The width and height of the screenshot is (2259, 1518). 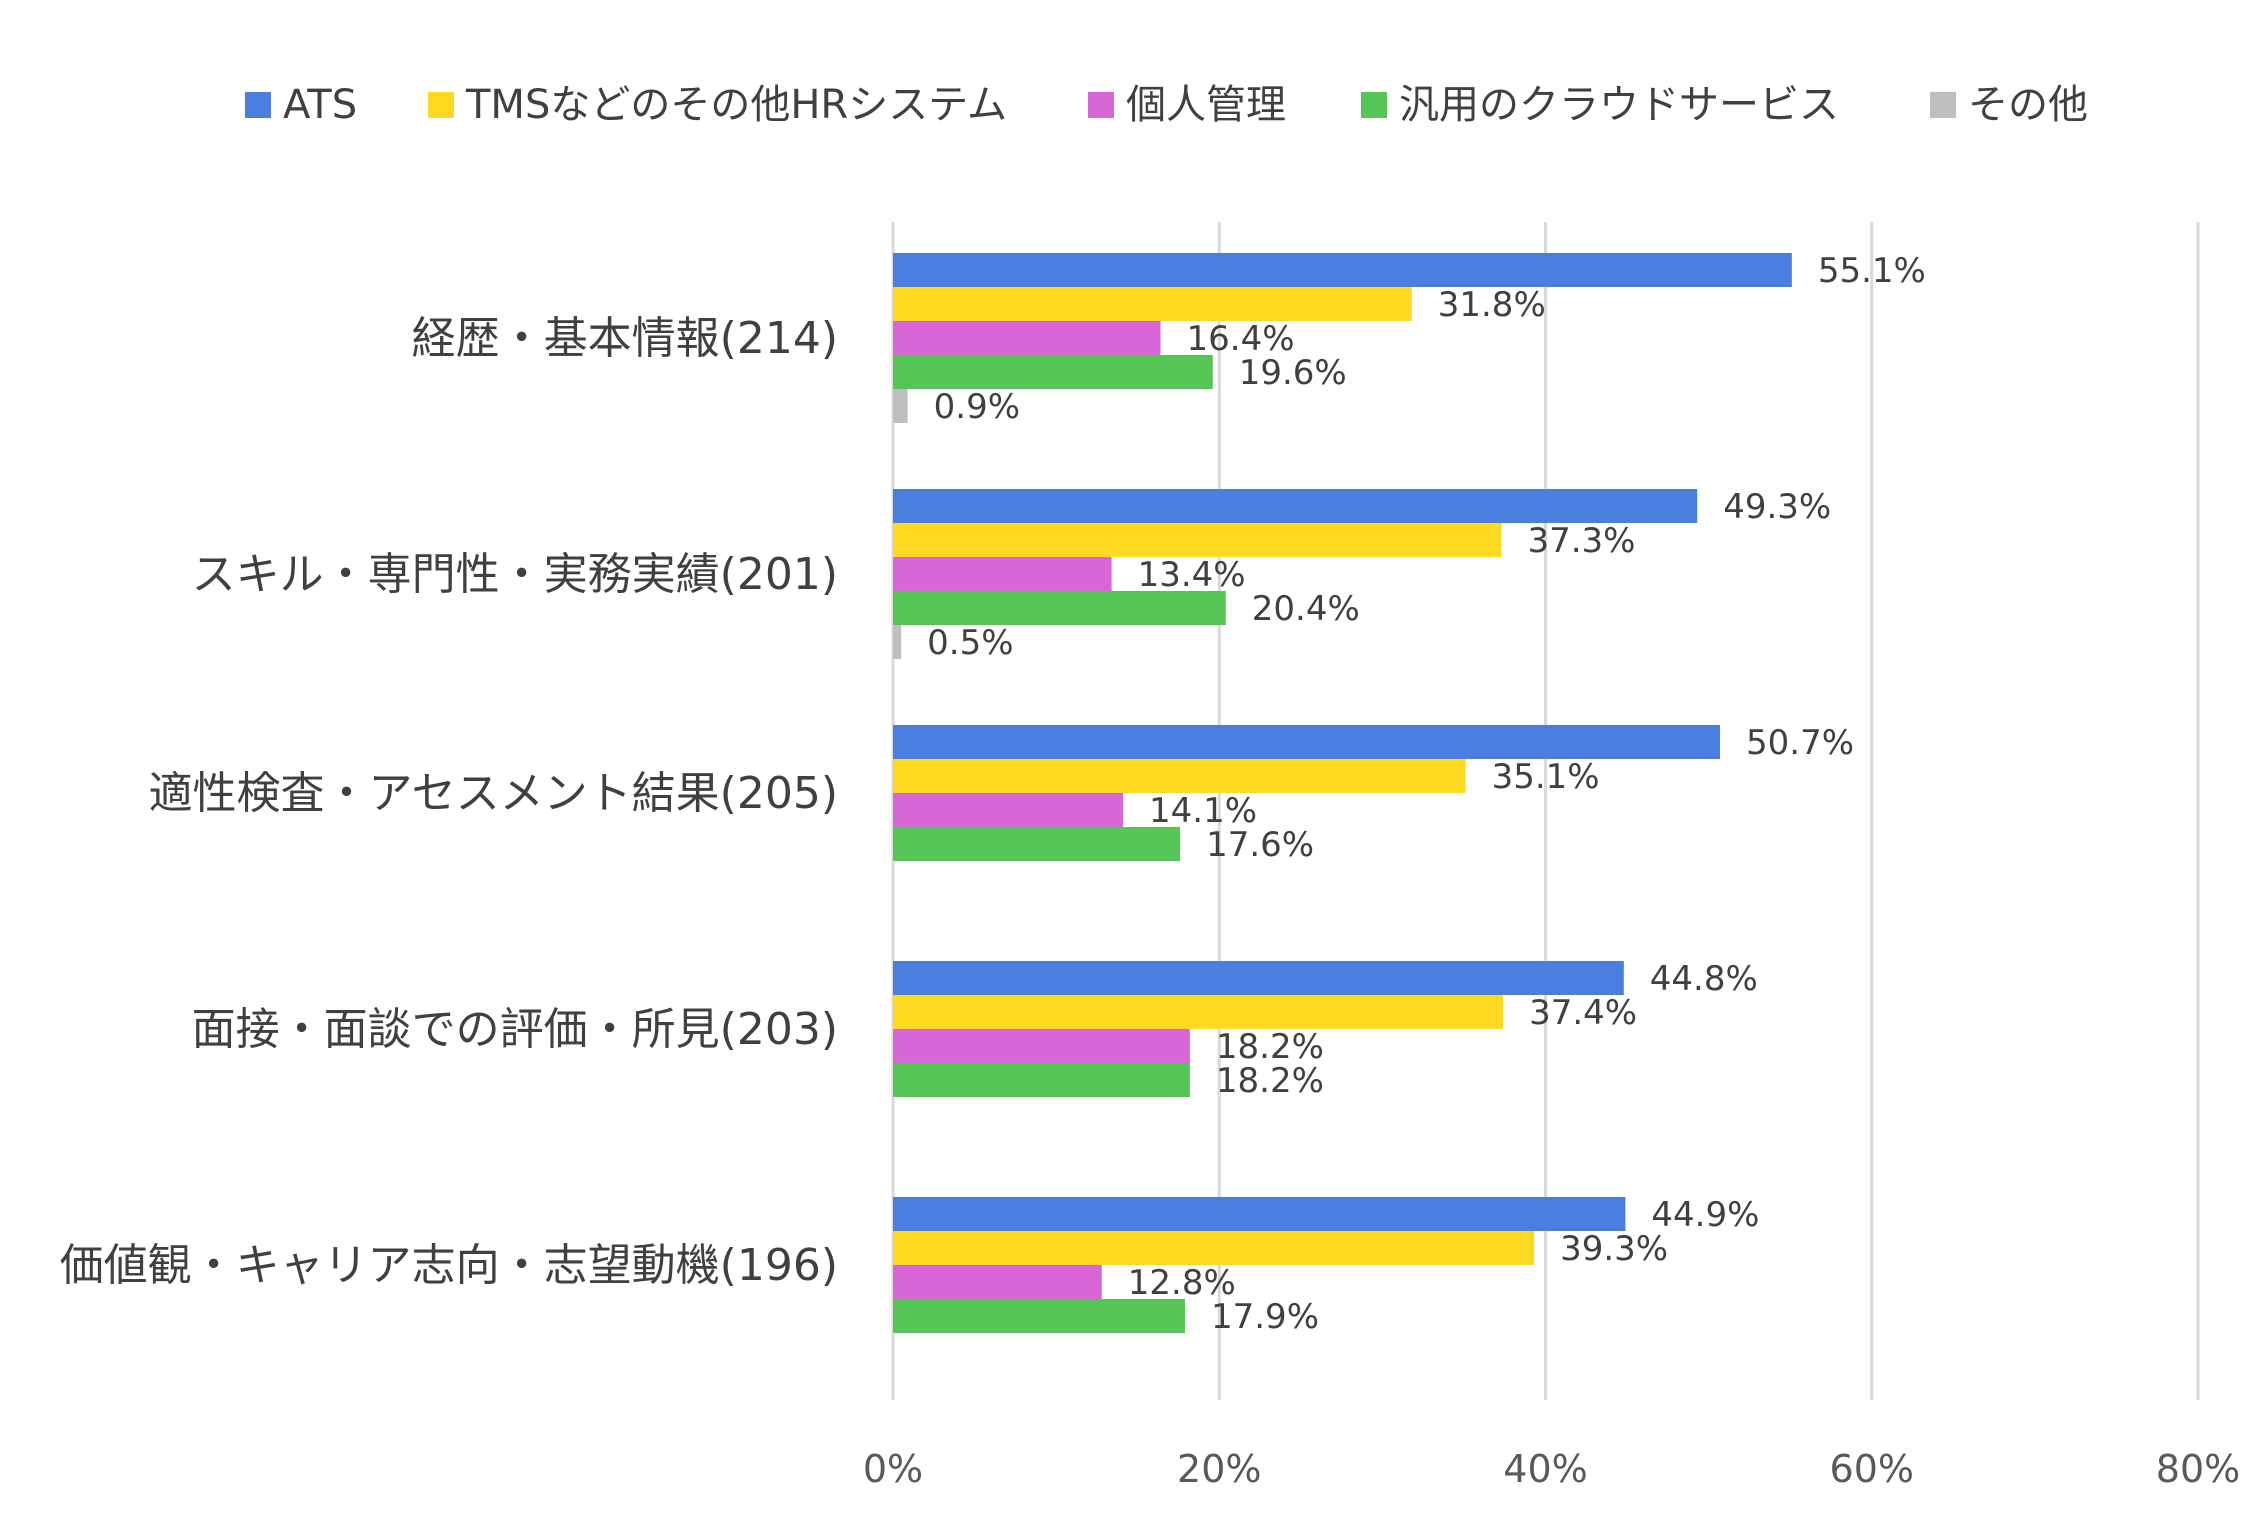 I want to click on data-label: 17.6%, so click(x=1260, y=845).